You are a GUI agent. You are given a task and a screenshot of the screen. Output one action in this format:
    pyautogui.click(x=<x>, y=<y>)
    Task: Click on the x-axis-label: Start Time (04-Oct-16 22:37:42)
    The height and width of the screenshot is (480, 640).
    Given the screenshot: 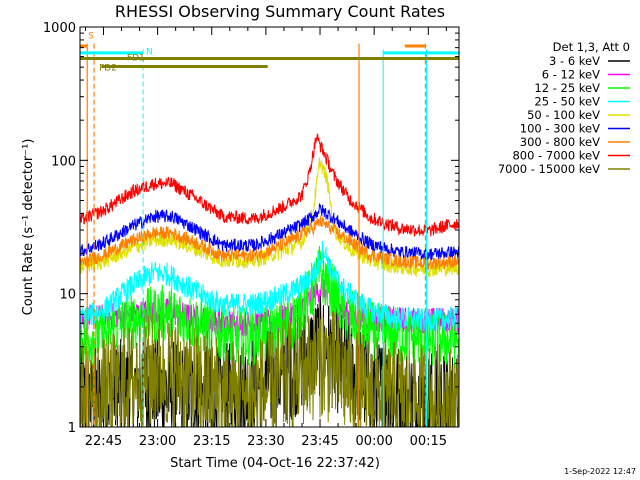 What is the action you would take?
    pyautogui.click(x=275, y=463)
    